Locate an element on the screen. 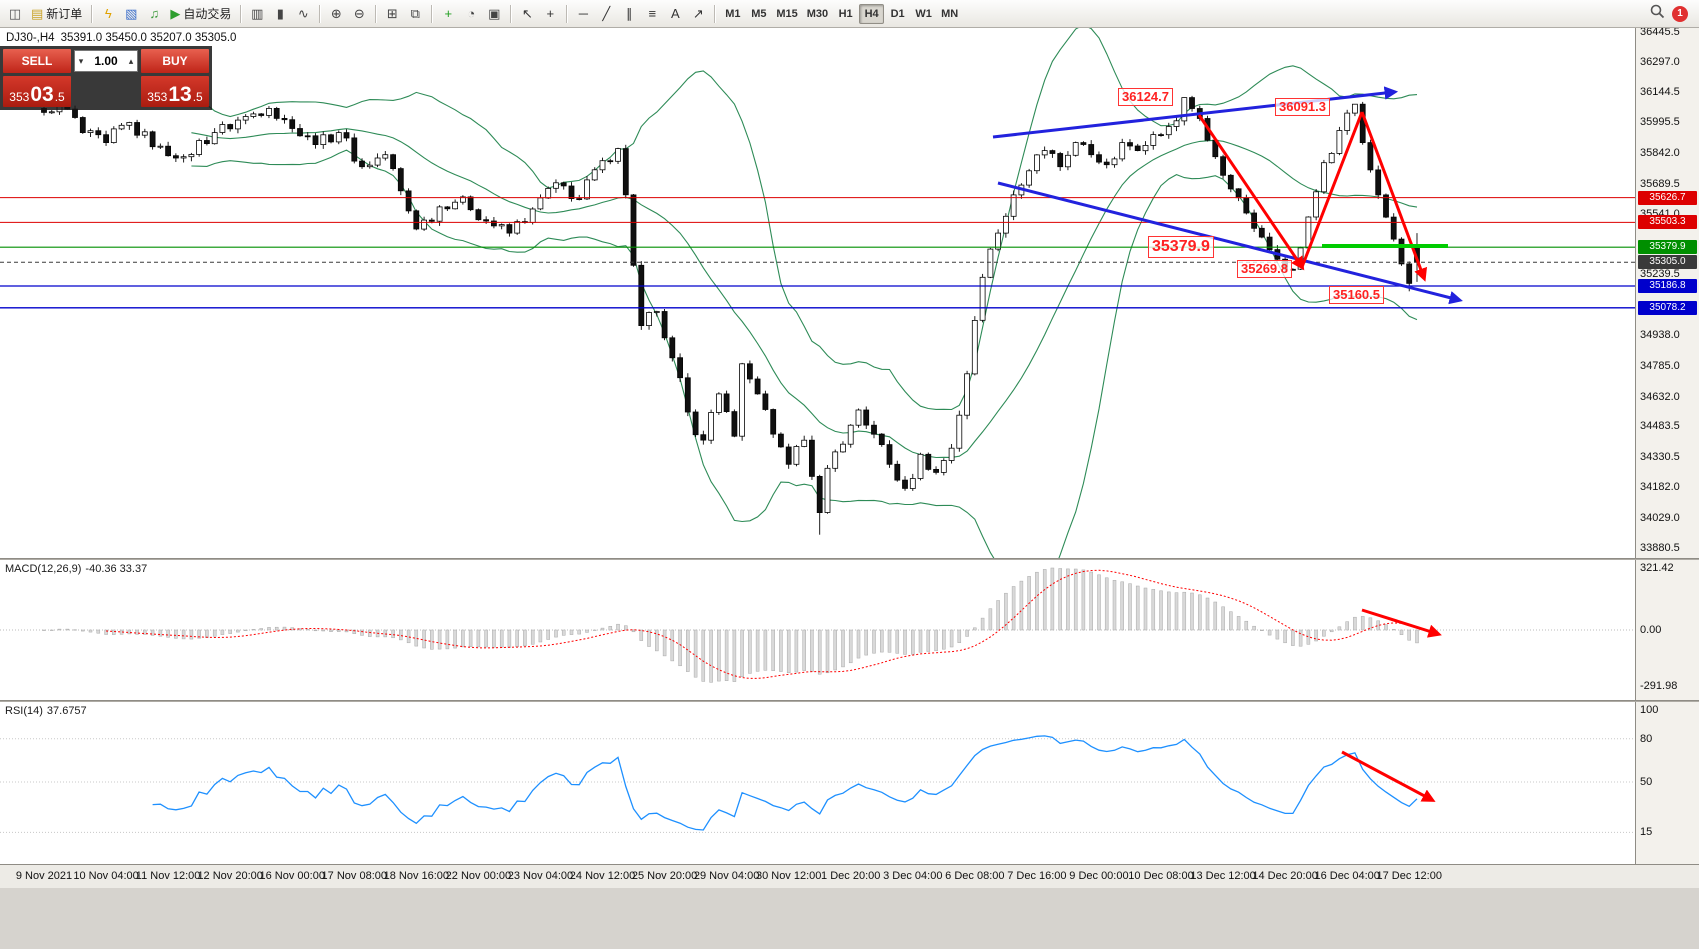 The image size is (1699, 949). sell-button: SELL is located at coordinates (37, 61).